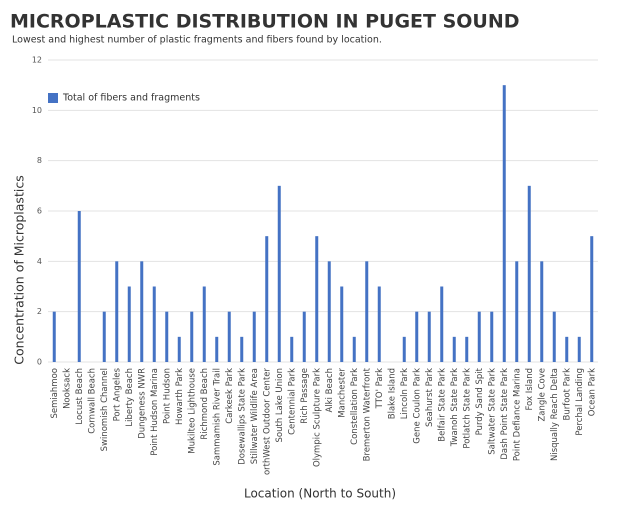 The width and height of the screenshot is (640, 514). Describe the element at coordinates (555, 414) in the screenshot. I see `x-tick-label: Nisqually Reach Delta` at that location.